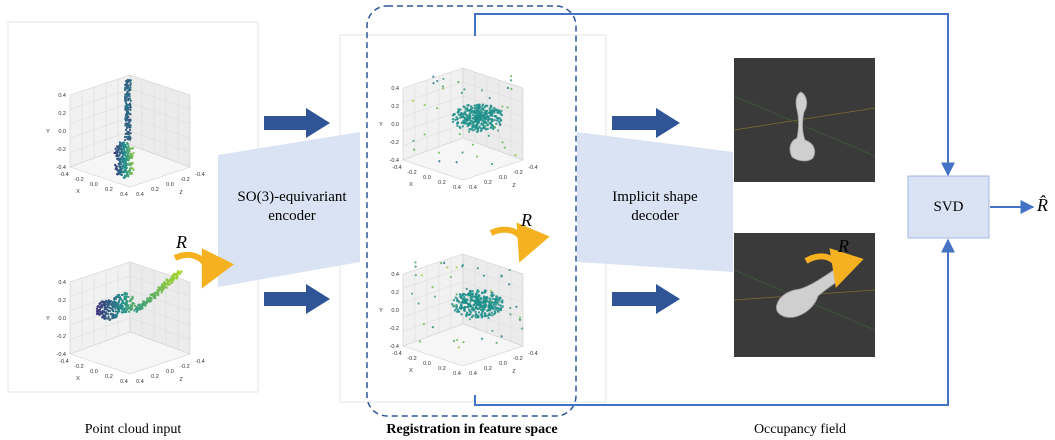 The height and width of the screenshot is (440, 1055). Describe the element at coordinates (517, 359) in the screenshot. I see `z-tick-label: -0.2` at that location.